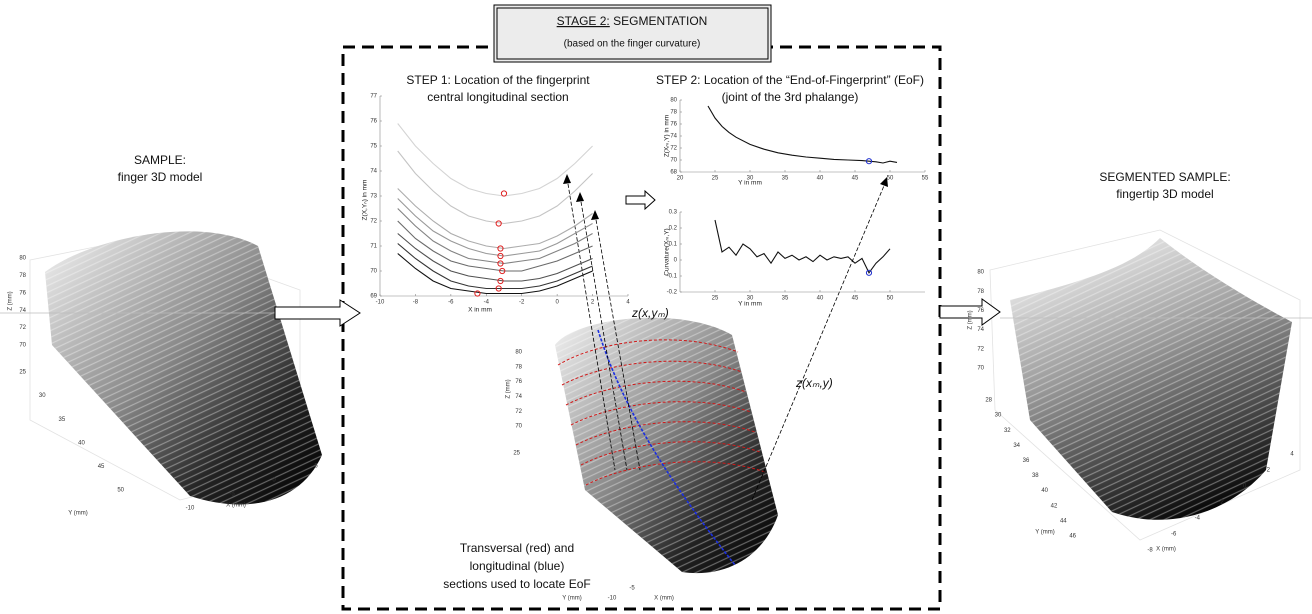 This screenshot has height=614, width=1312. What do you see at coordinates (516, 584) in the screenshot?
I see `caption: sections used to locate EoF` at bounding box center [516, 584].